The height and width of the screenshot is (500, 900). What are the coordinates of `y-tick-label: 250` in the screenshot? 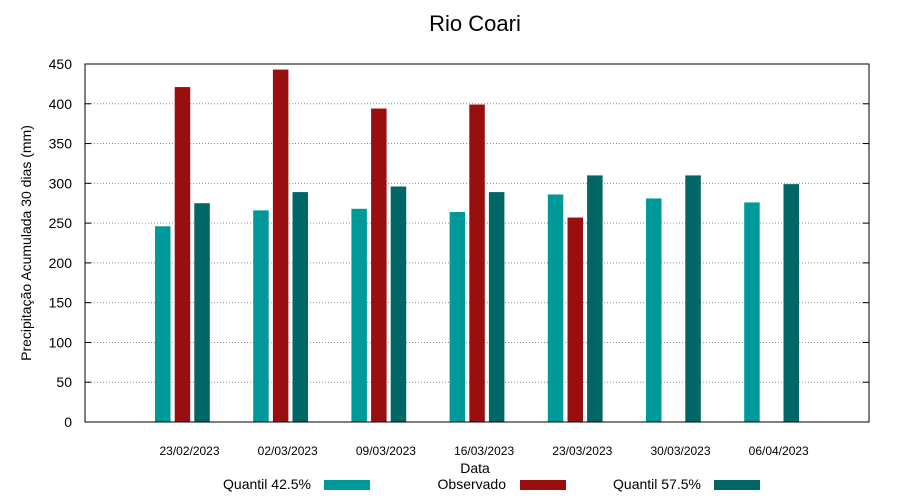 It's located at (61, 223).